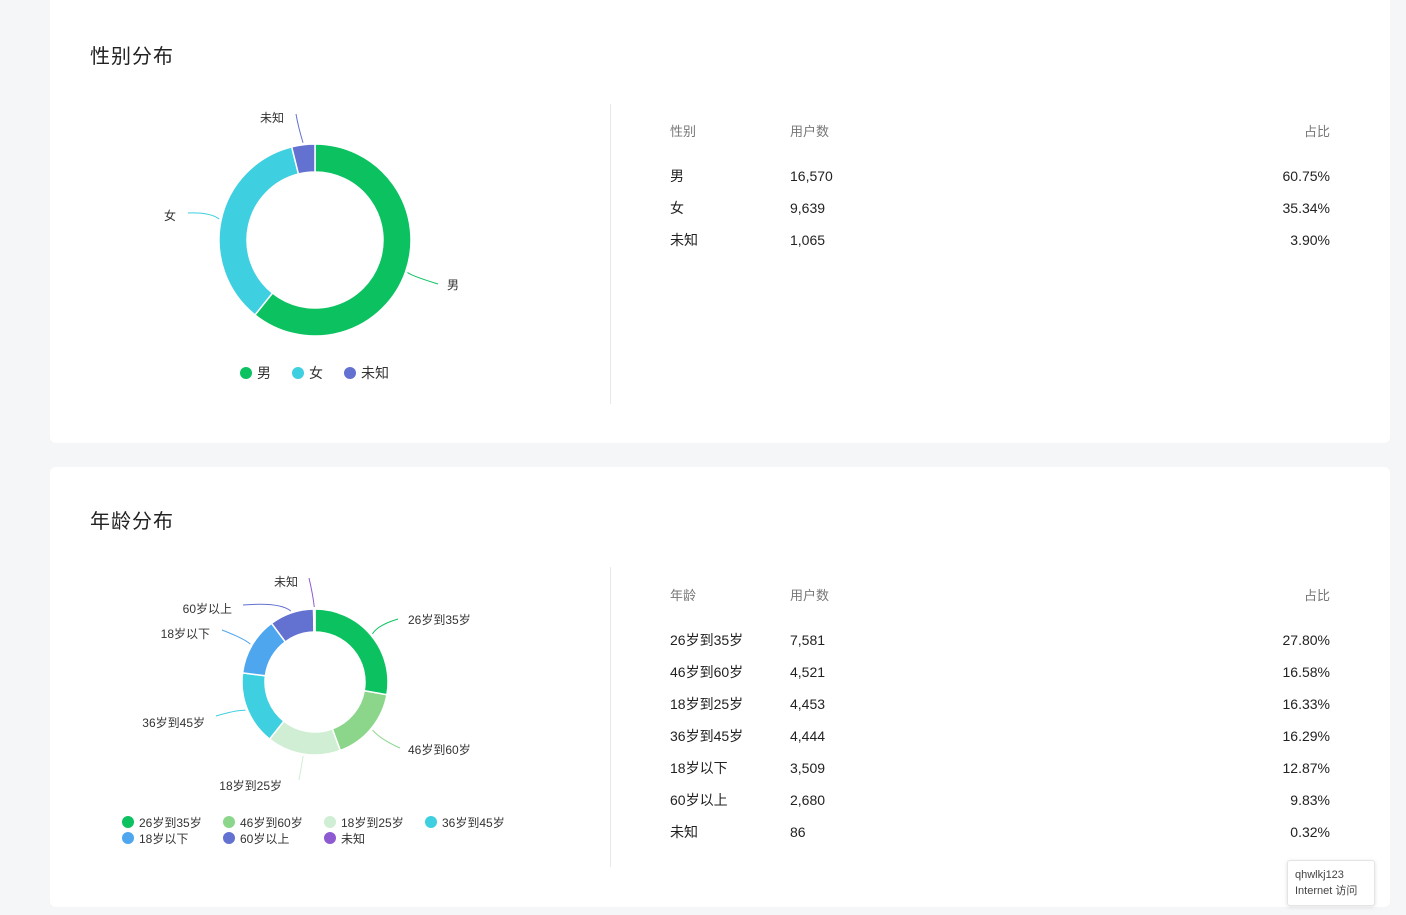 The height and width of the screenshot is (915, 1406). Describe the element at coordinates (185, 633) in the screenshot. I see `slice-label: 18岁以下` at that location.